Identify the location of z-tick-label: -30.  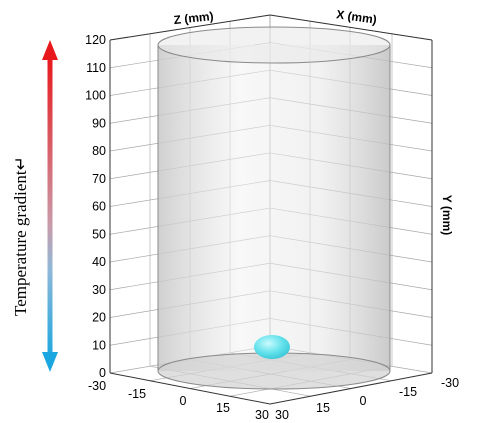
(97, 386).